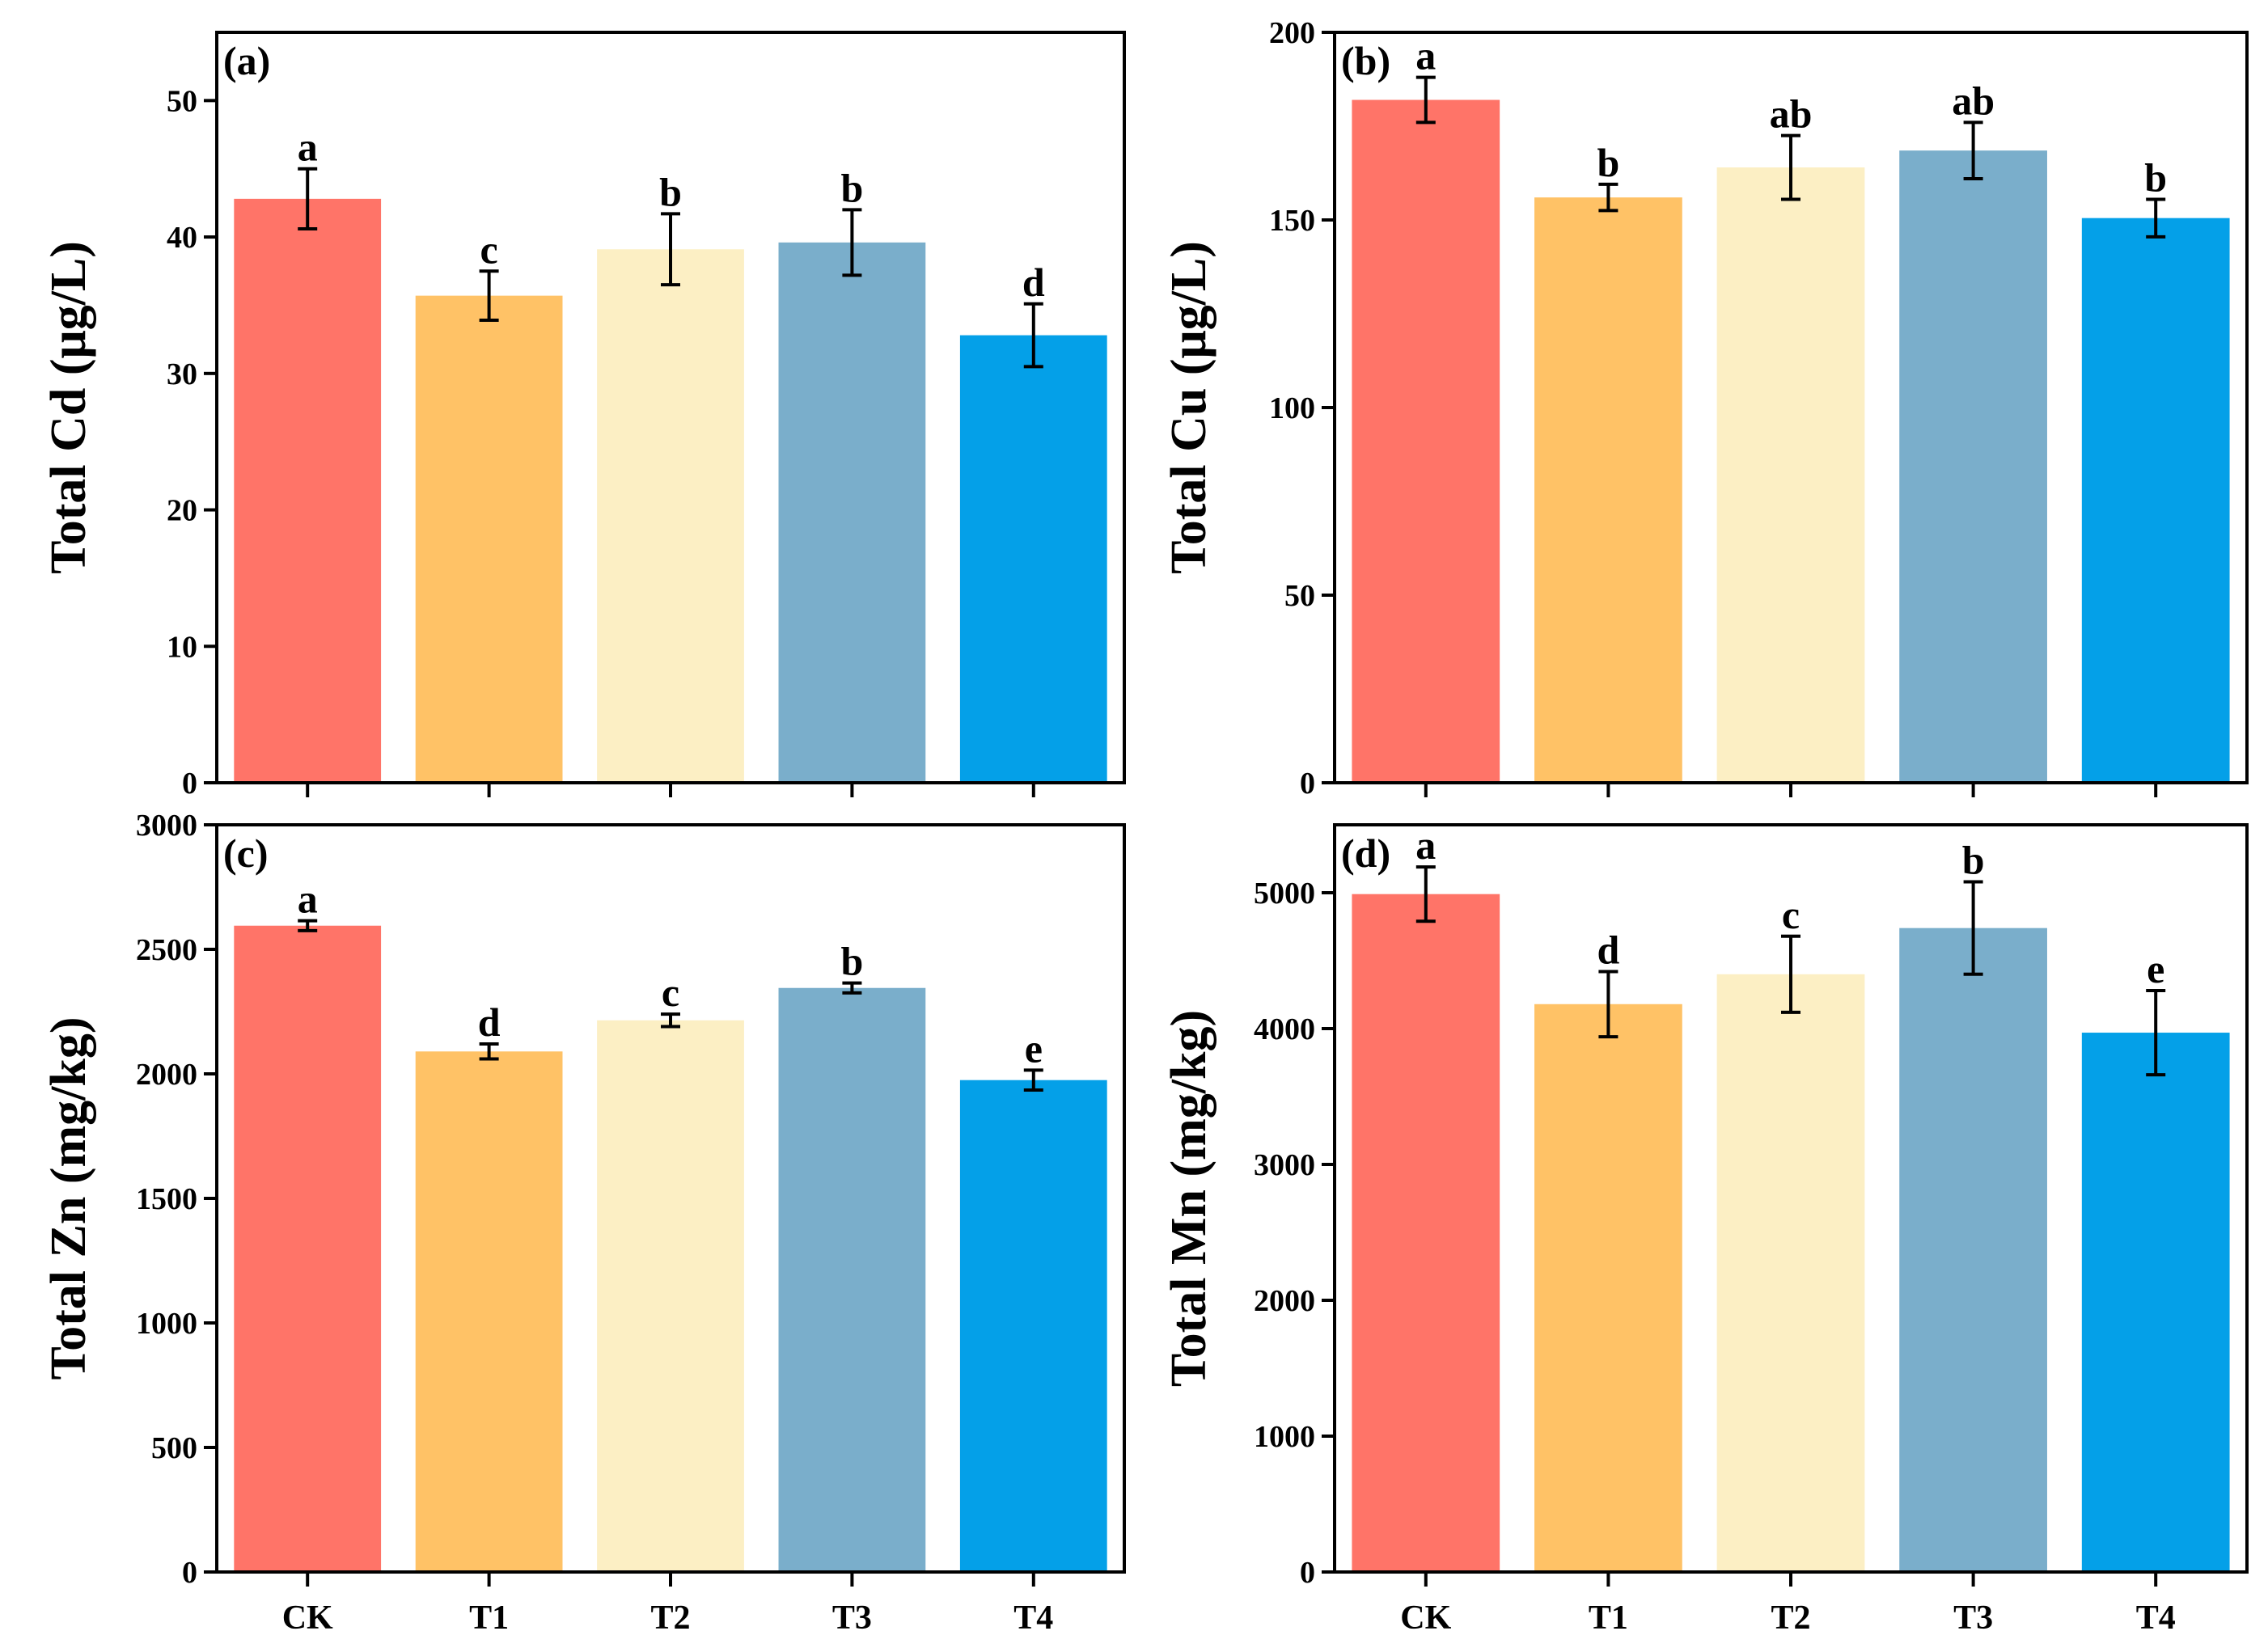 This screenshot has height=1648, width=2268. Describe the element at coordinates (69, 1198) in the screenshot. I see `y-axis-title: Total Zn (mg/kg)` at that location.